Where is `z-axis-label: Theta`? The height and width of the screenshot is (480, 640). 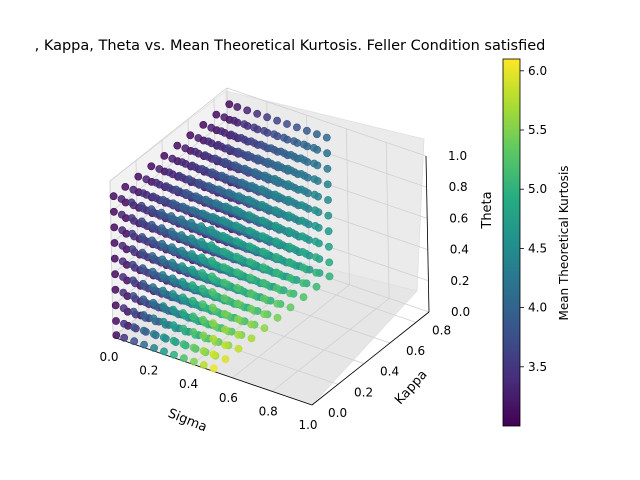 z-axis-label: Theta is located at coordinates (487, 210).